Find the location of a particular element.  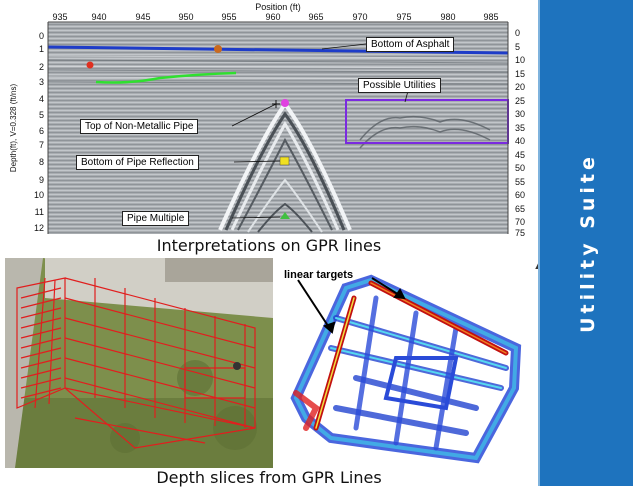

top-tick: 935 is located at coordinates (59, 17).